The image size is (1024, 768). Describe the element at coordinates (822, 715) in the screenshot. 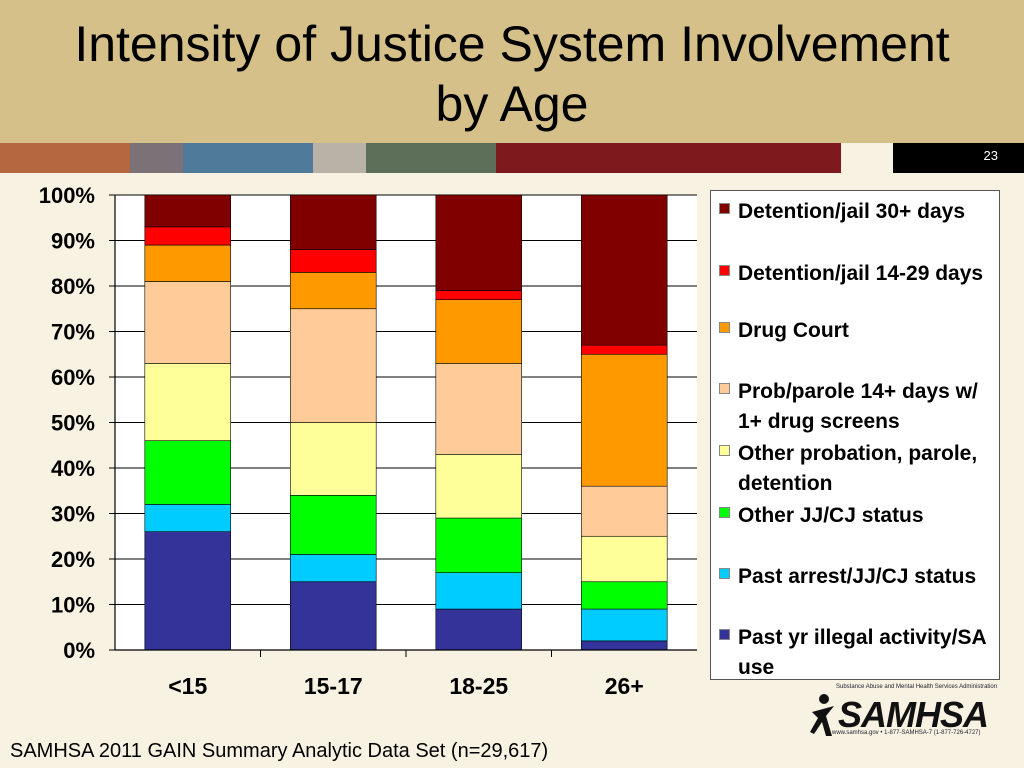

I see `person-figure-icon` at that location.